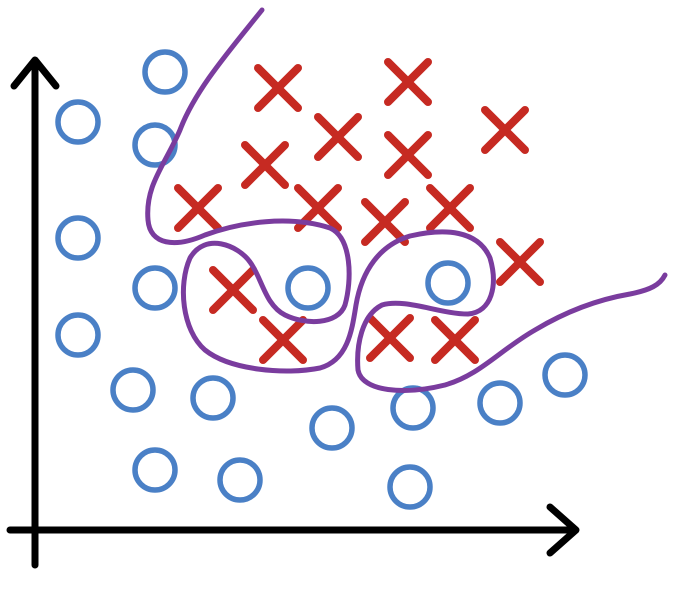 This screenshot has width=686, height=594. Describe the element at coordinates (35, 73) in the screenshot. I see `y-axis-arrow` at that location.